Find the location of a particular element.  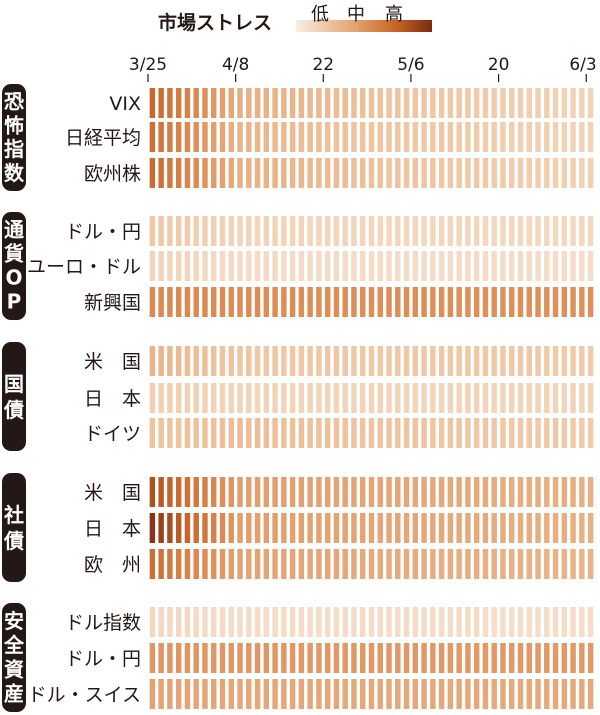

legend-low-label: 低 is located at coordinates (320, 14).